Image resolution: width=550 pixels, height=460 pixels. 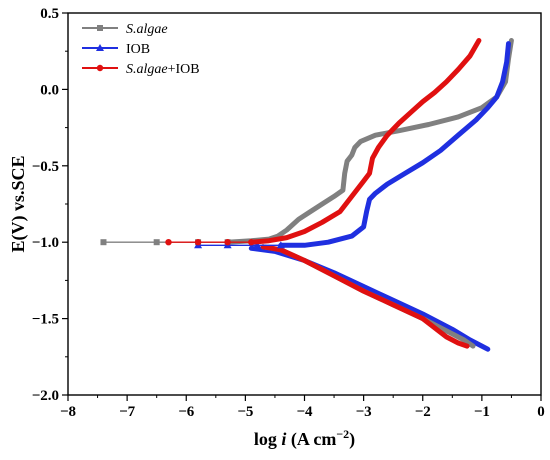 I want to click on y-axis-title: E(V) vs.SCE, so click(x=18, y=203).